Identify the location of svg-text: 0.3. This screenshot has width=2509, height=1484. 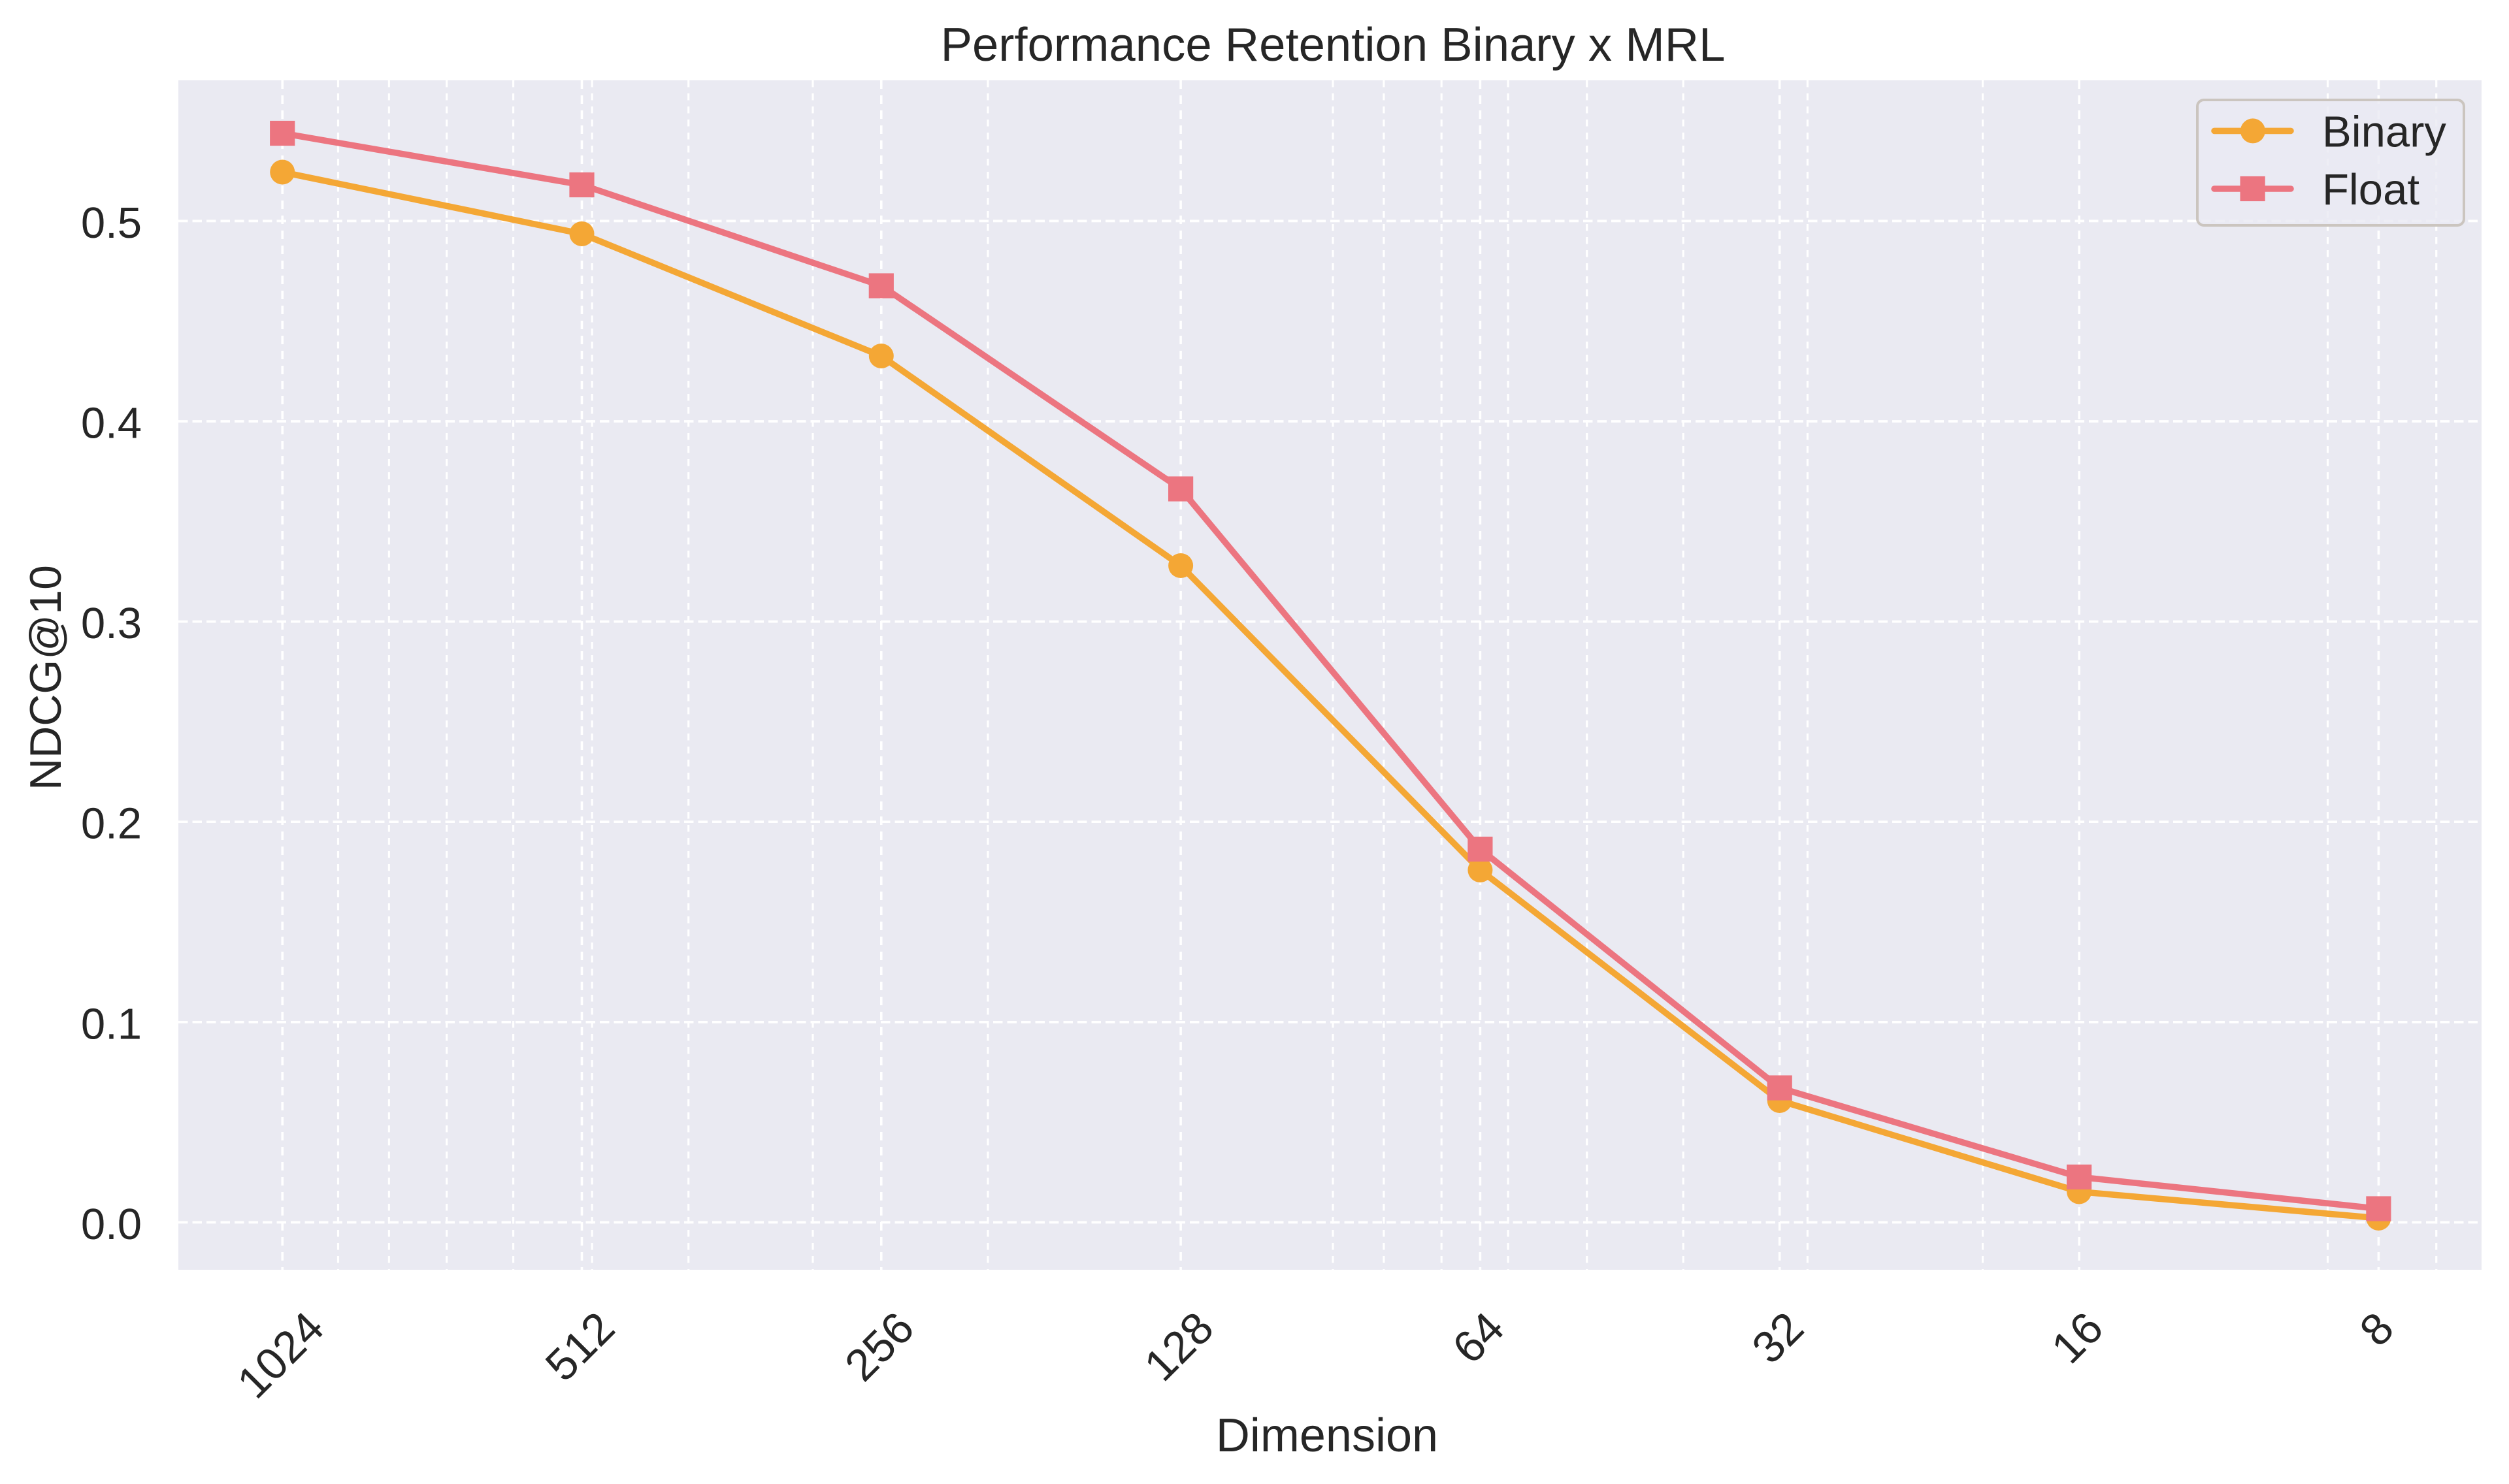
(111, 623).